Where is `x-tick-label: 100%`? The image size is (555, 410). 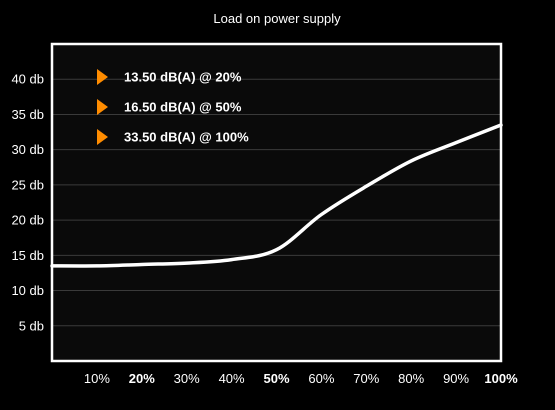 x-tick-label: 100% is located at coordinates (501, 378).